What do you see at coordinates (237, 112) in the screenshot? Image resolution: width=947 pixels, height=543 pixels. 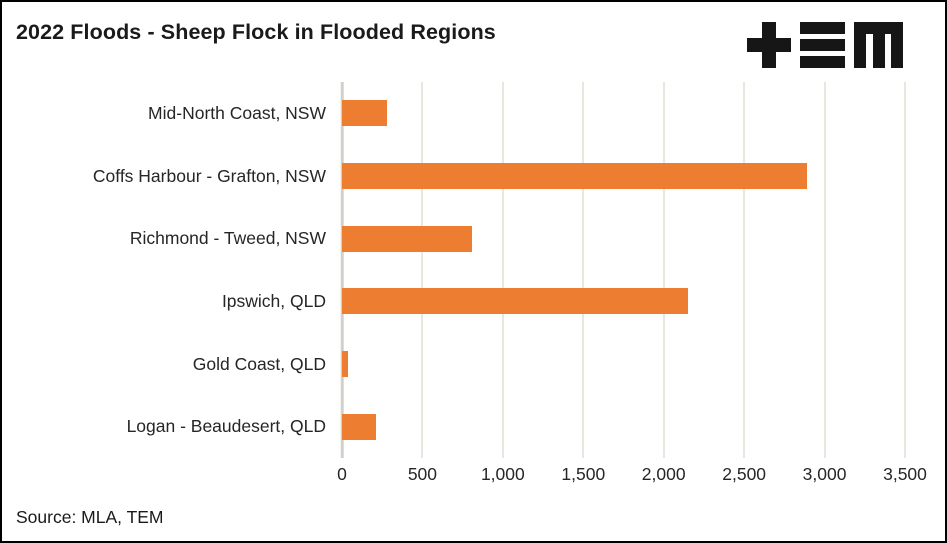 I see `category-label: Mid-North Coast, NSW` at bounding box center [237, 112].